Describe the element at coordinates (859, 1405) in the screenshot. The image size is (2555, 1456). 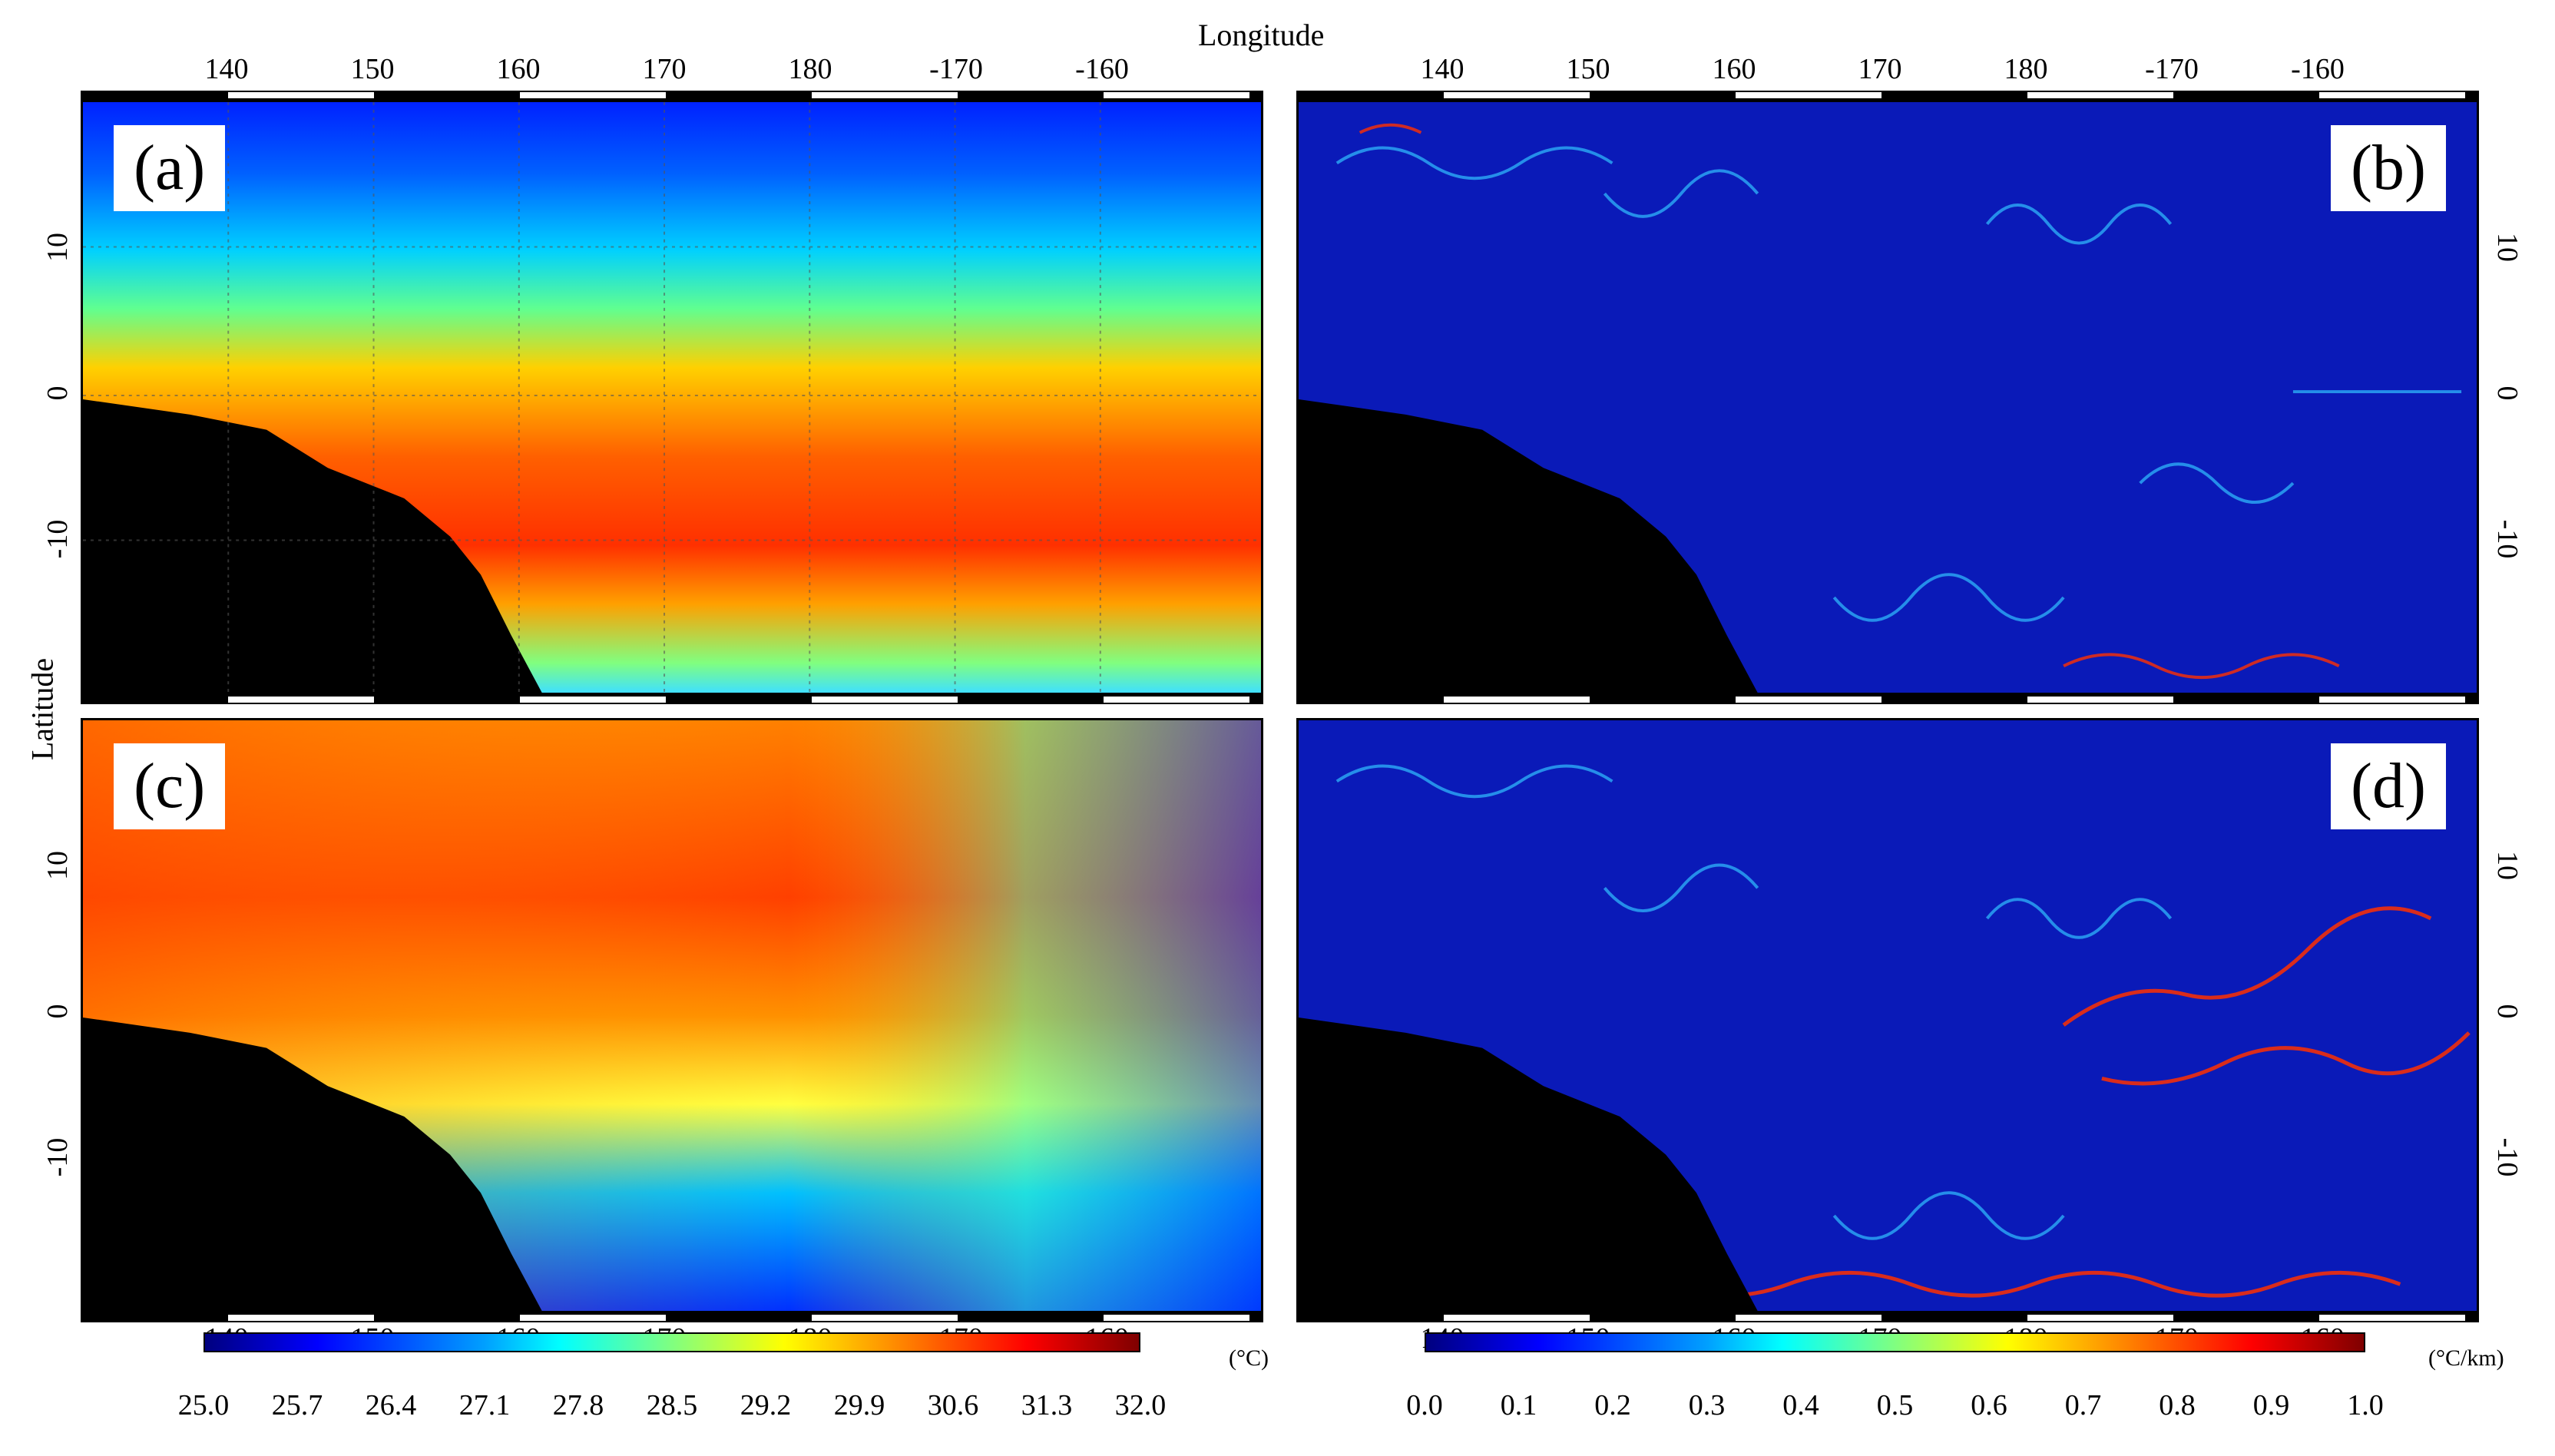
I see `colorbar-tick-label: 29.9` at that location.